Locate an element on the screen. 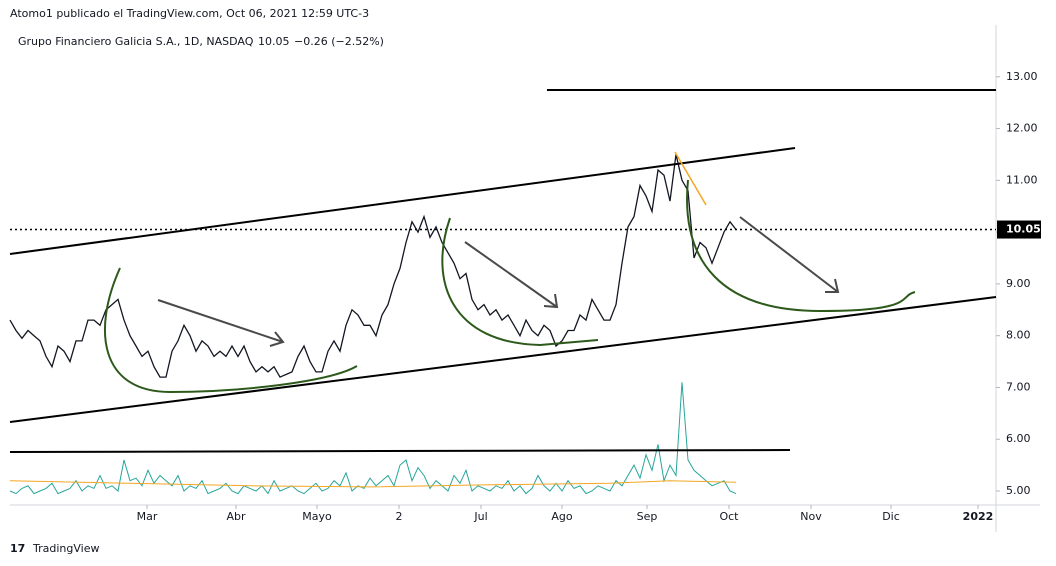  y-tick-label: 13.00 is located at coordinates (1022, 76).